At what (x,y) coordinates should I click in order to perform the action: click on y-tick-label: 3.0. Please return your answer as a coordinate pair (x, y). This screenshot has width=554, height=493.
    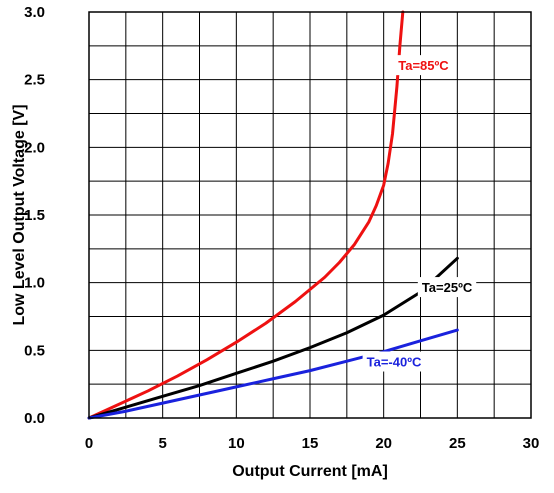
    Looking at the image, I should click on (34, 12).